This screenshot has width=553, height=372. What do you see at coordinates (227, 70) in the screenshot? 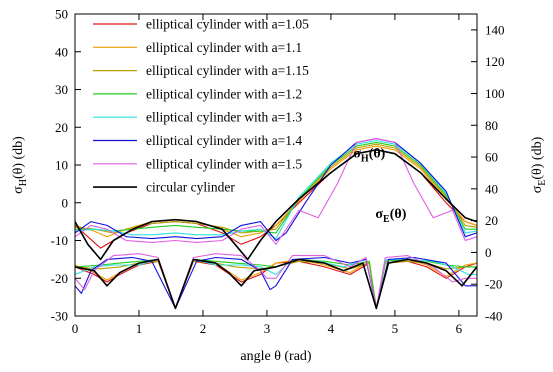
I see `legend-label-3: elliptical cylinder with a=1.15` at bounding box center [227, 70].